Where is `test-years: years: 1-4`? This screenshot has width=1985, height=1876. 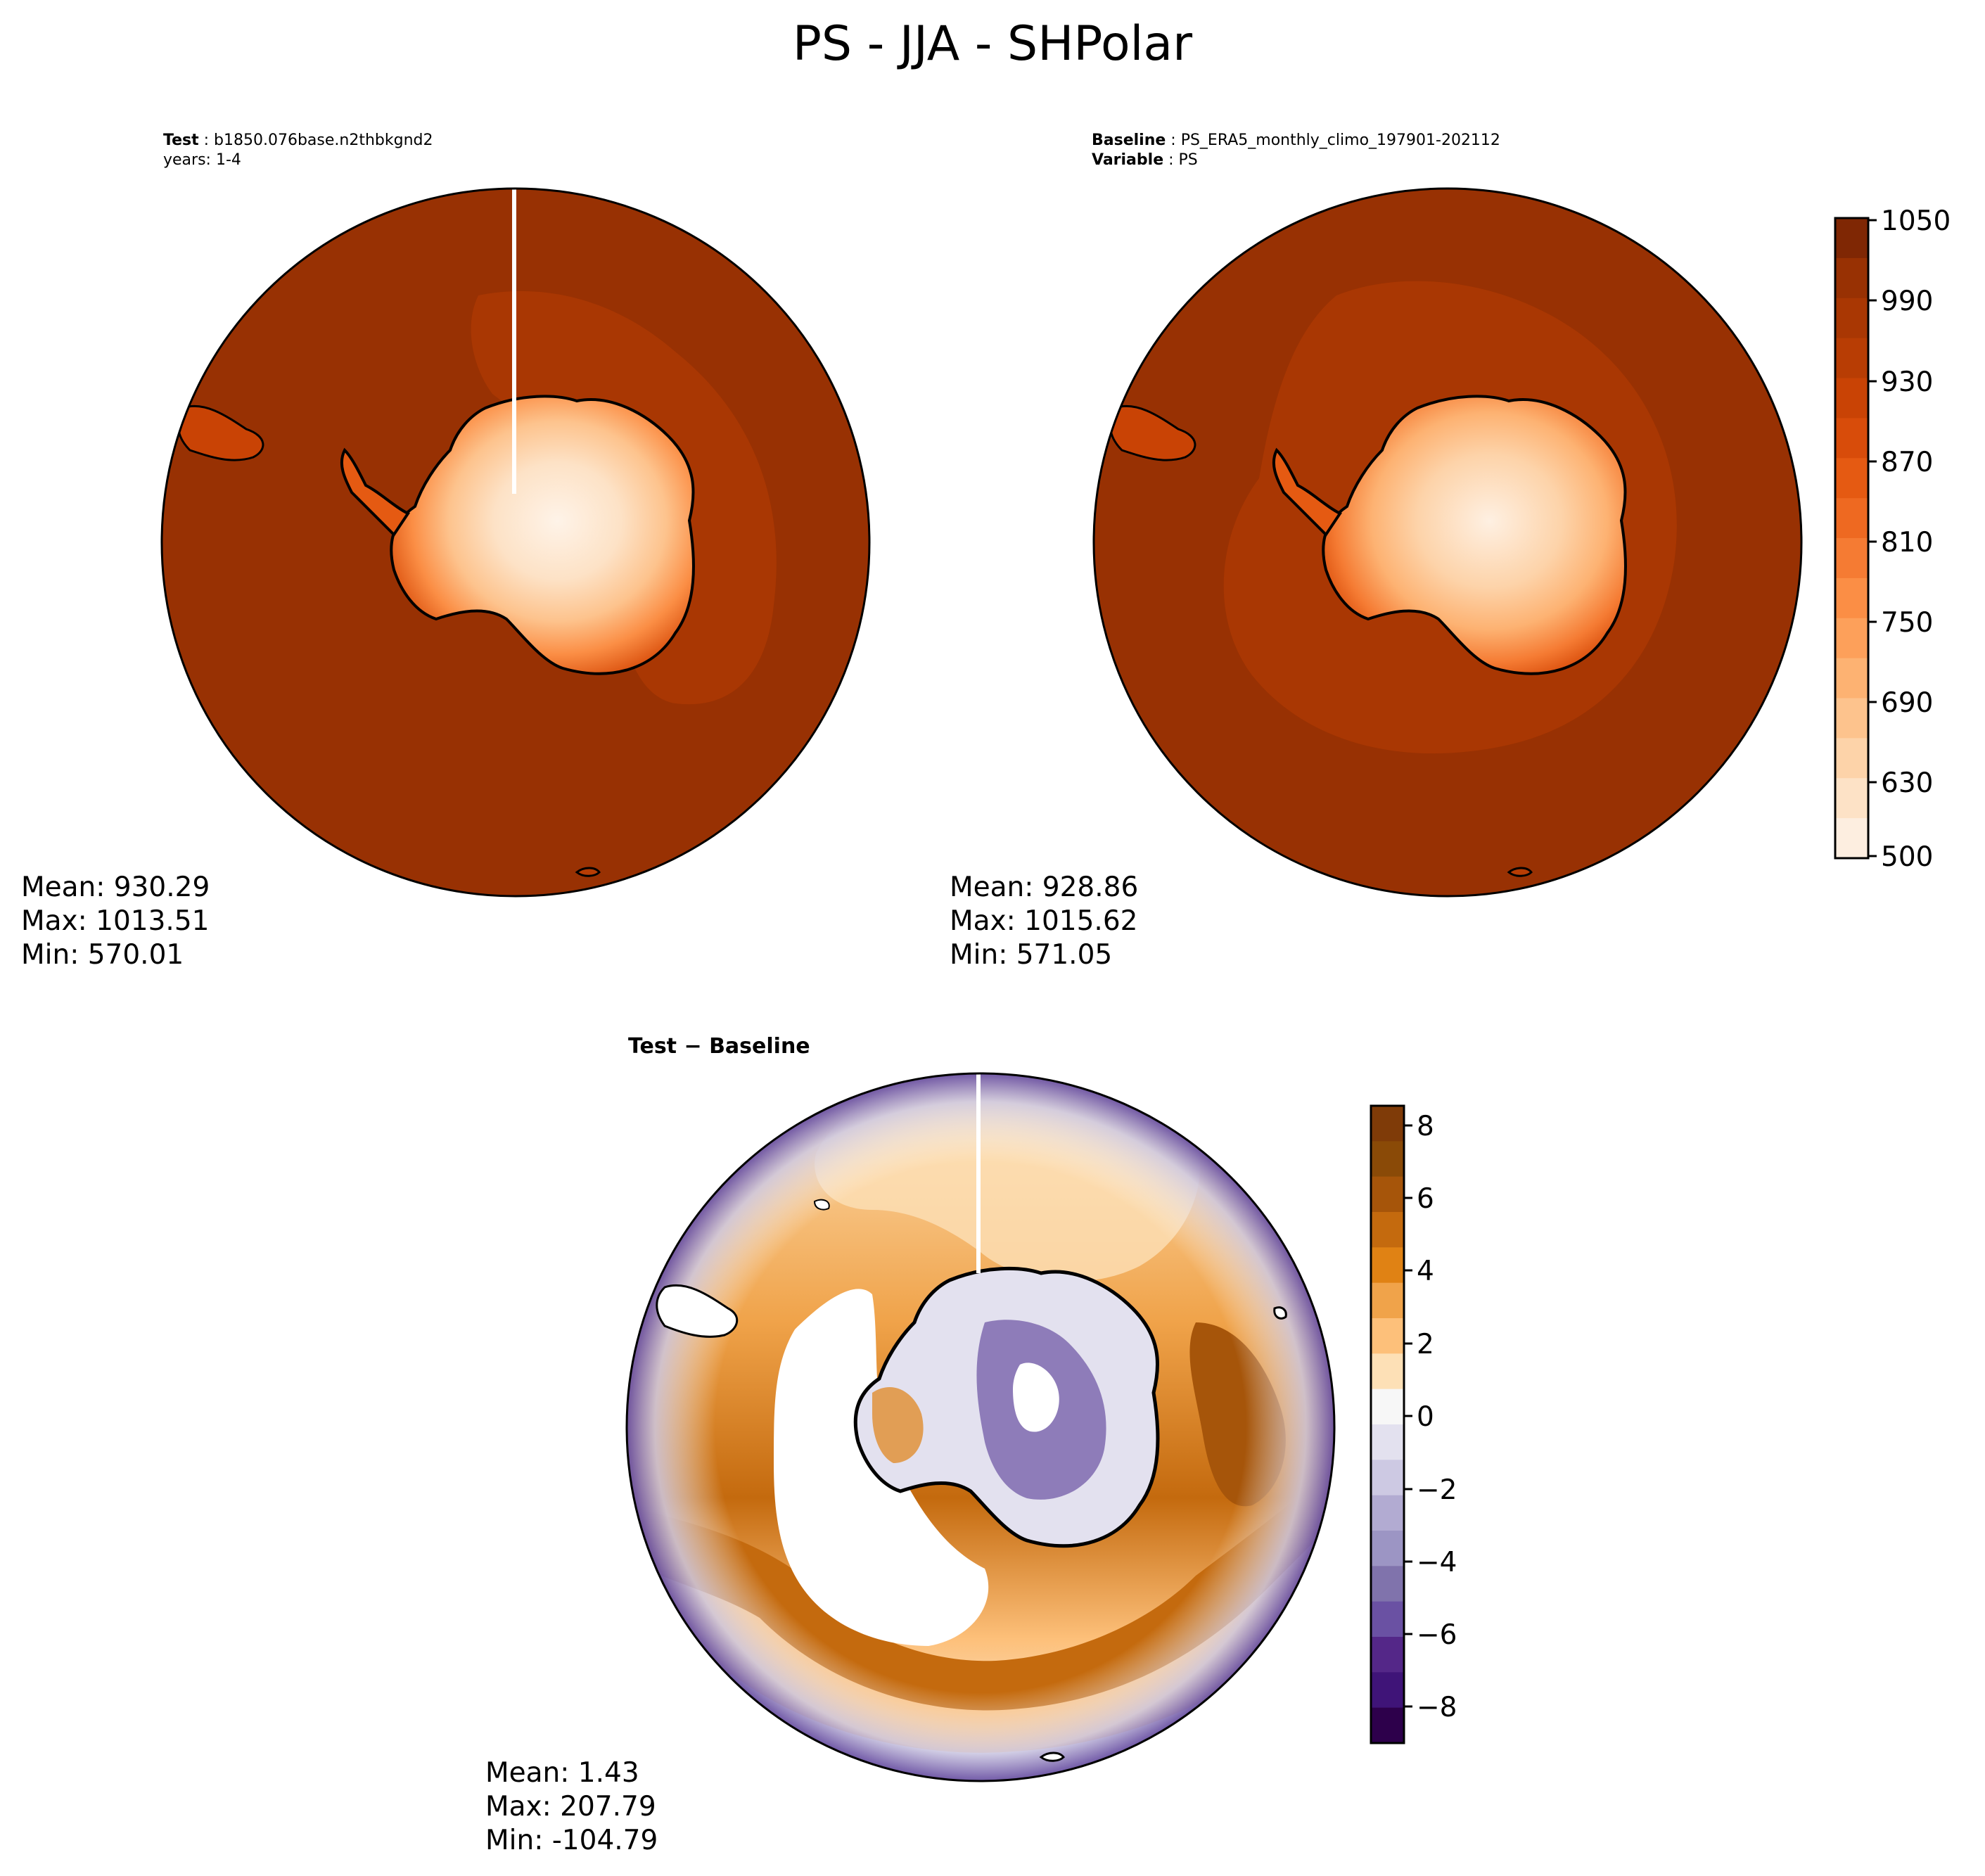
test-years: years: 1-4 is located at coordinates (202, 160).